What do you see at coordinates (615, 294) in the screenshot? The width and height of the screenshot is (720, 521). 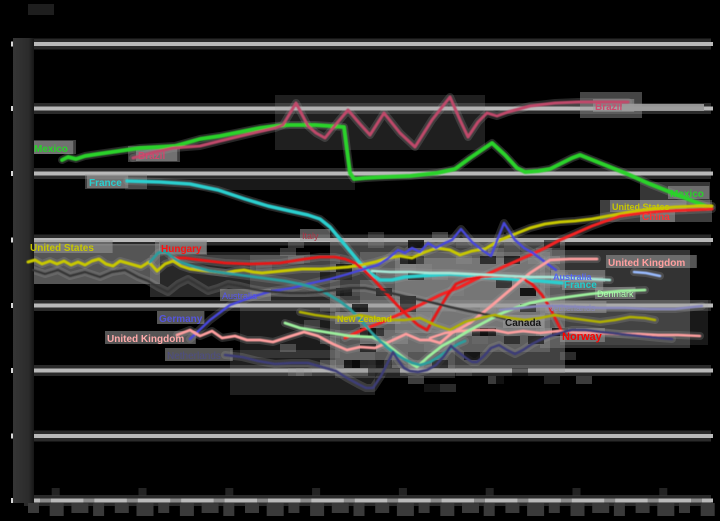 I see `svg-text: Denmark` at bounding box center [615, 294].